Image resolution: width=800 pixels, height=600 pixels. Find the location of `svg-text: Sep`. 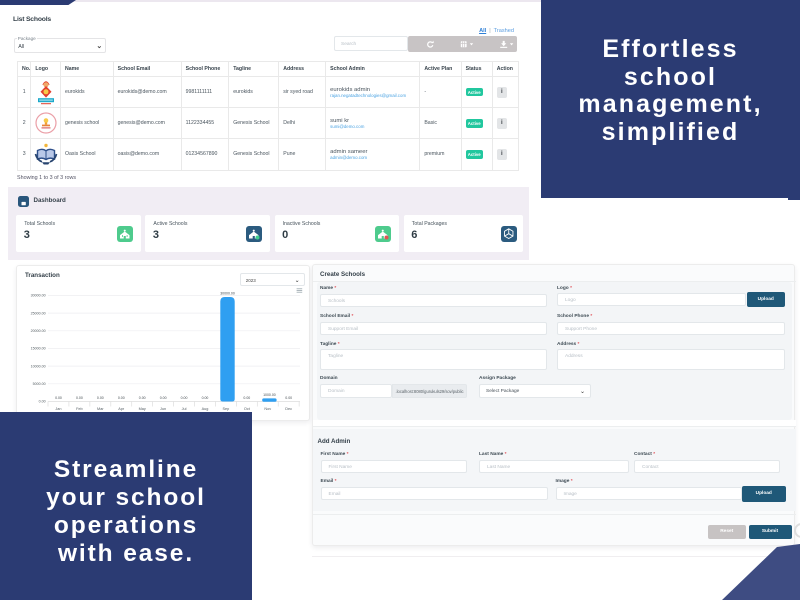

svg-text: Sep is located at coordinates (226, 409).